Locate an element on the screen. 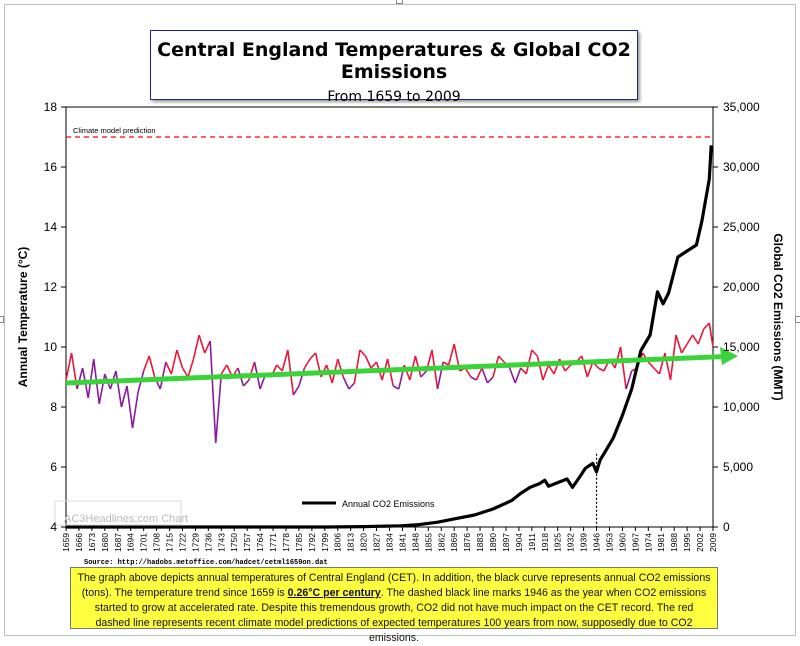  resize-handle-right is located at coordinates (797, 319).